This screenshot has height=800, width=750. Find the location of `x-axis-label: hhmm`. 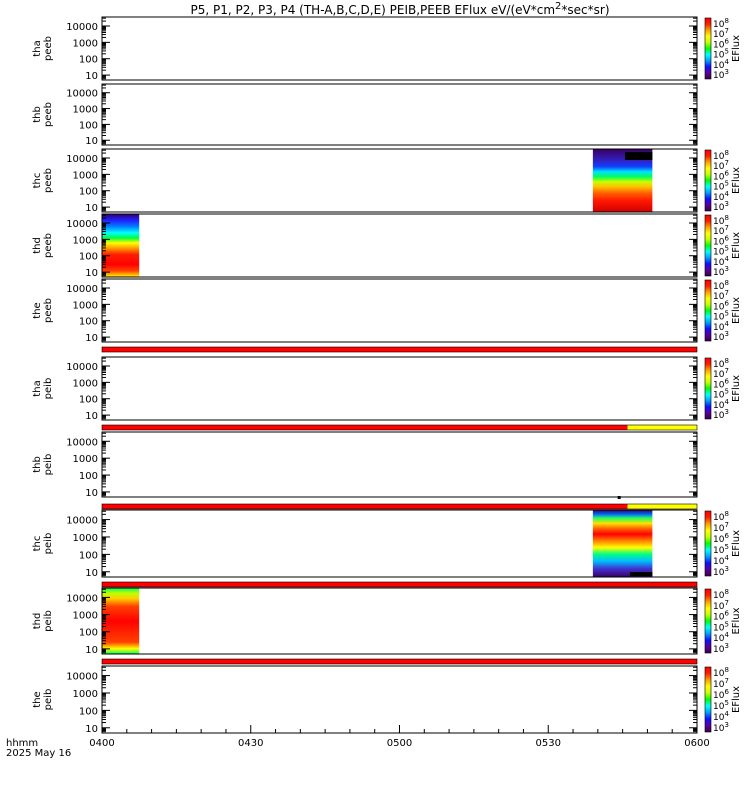

x-axis-label: hhmm is located at coordinates (22, 743).